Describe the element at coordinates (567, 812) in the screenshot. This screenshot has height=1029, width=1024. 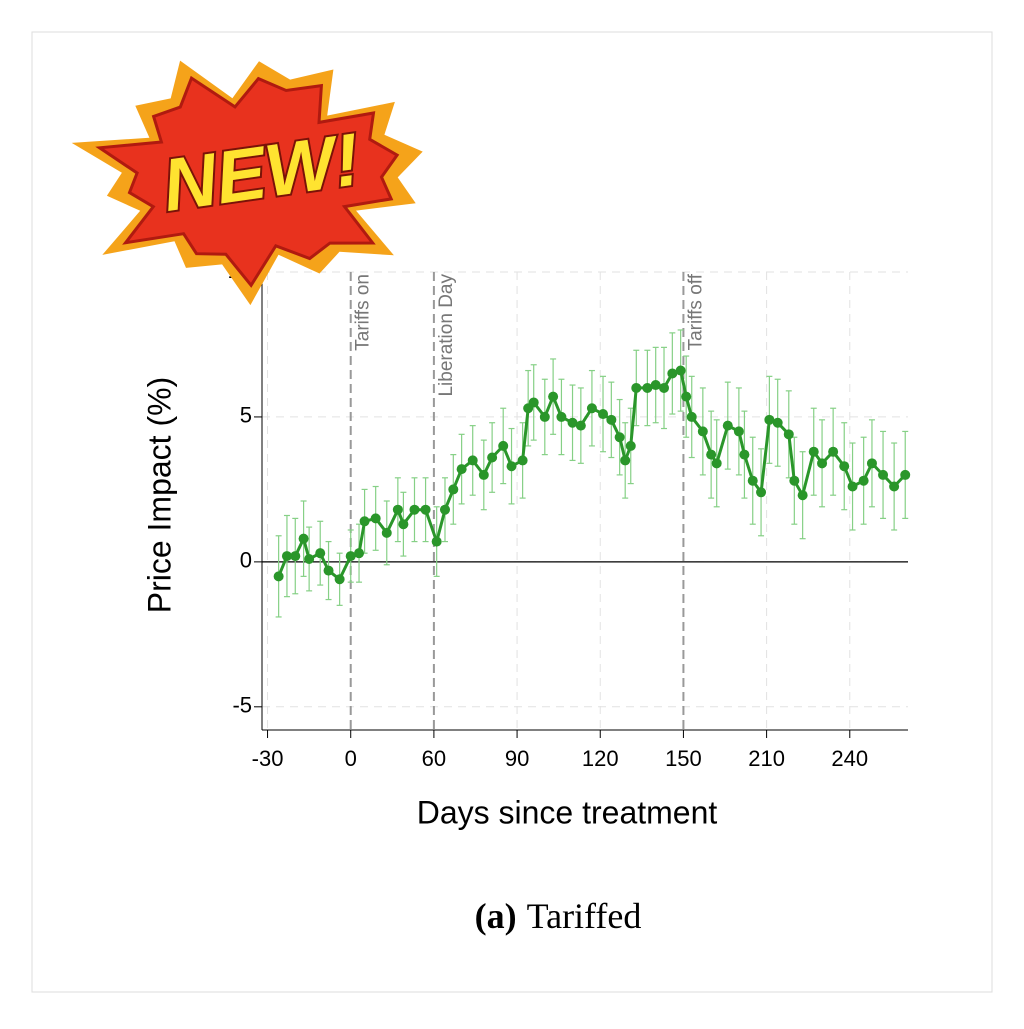
I see `x-axis-label: Days since treatment` at that location.